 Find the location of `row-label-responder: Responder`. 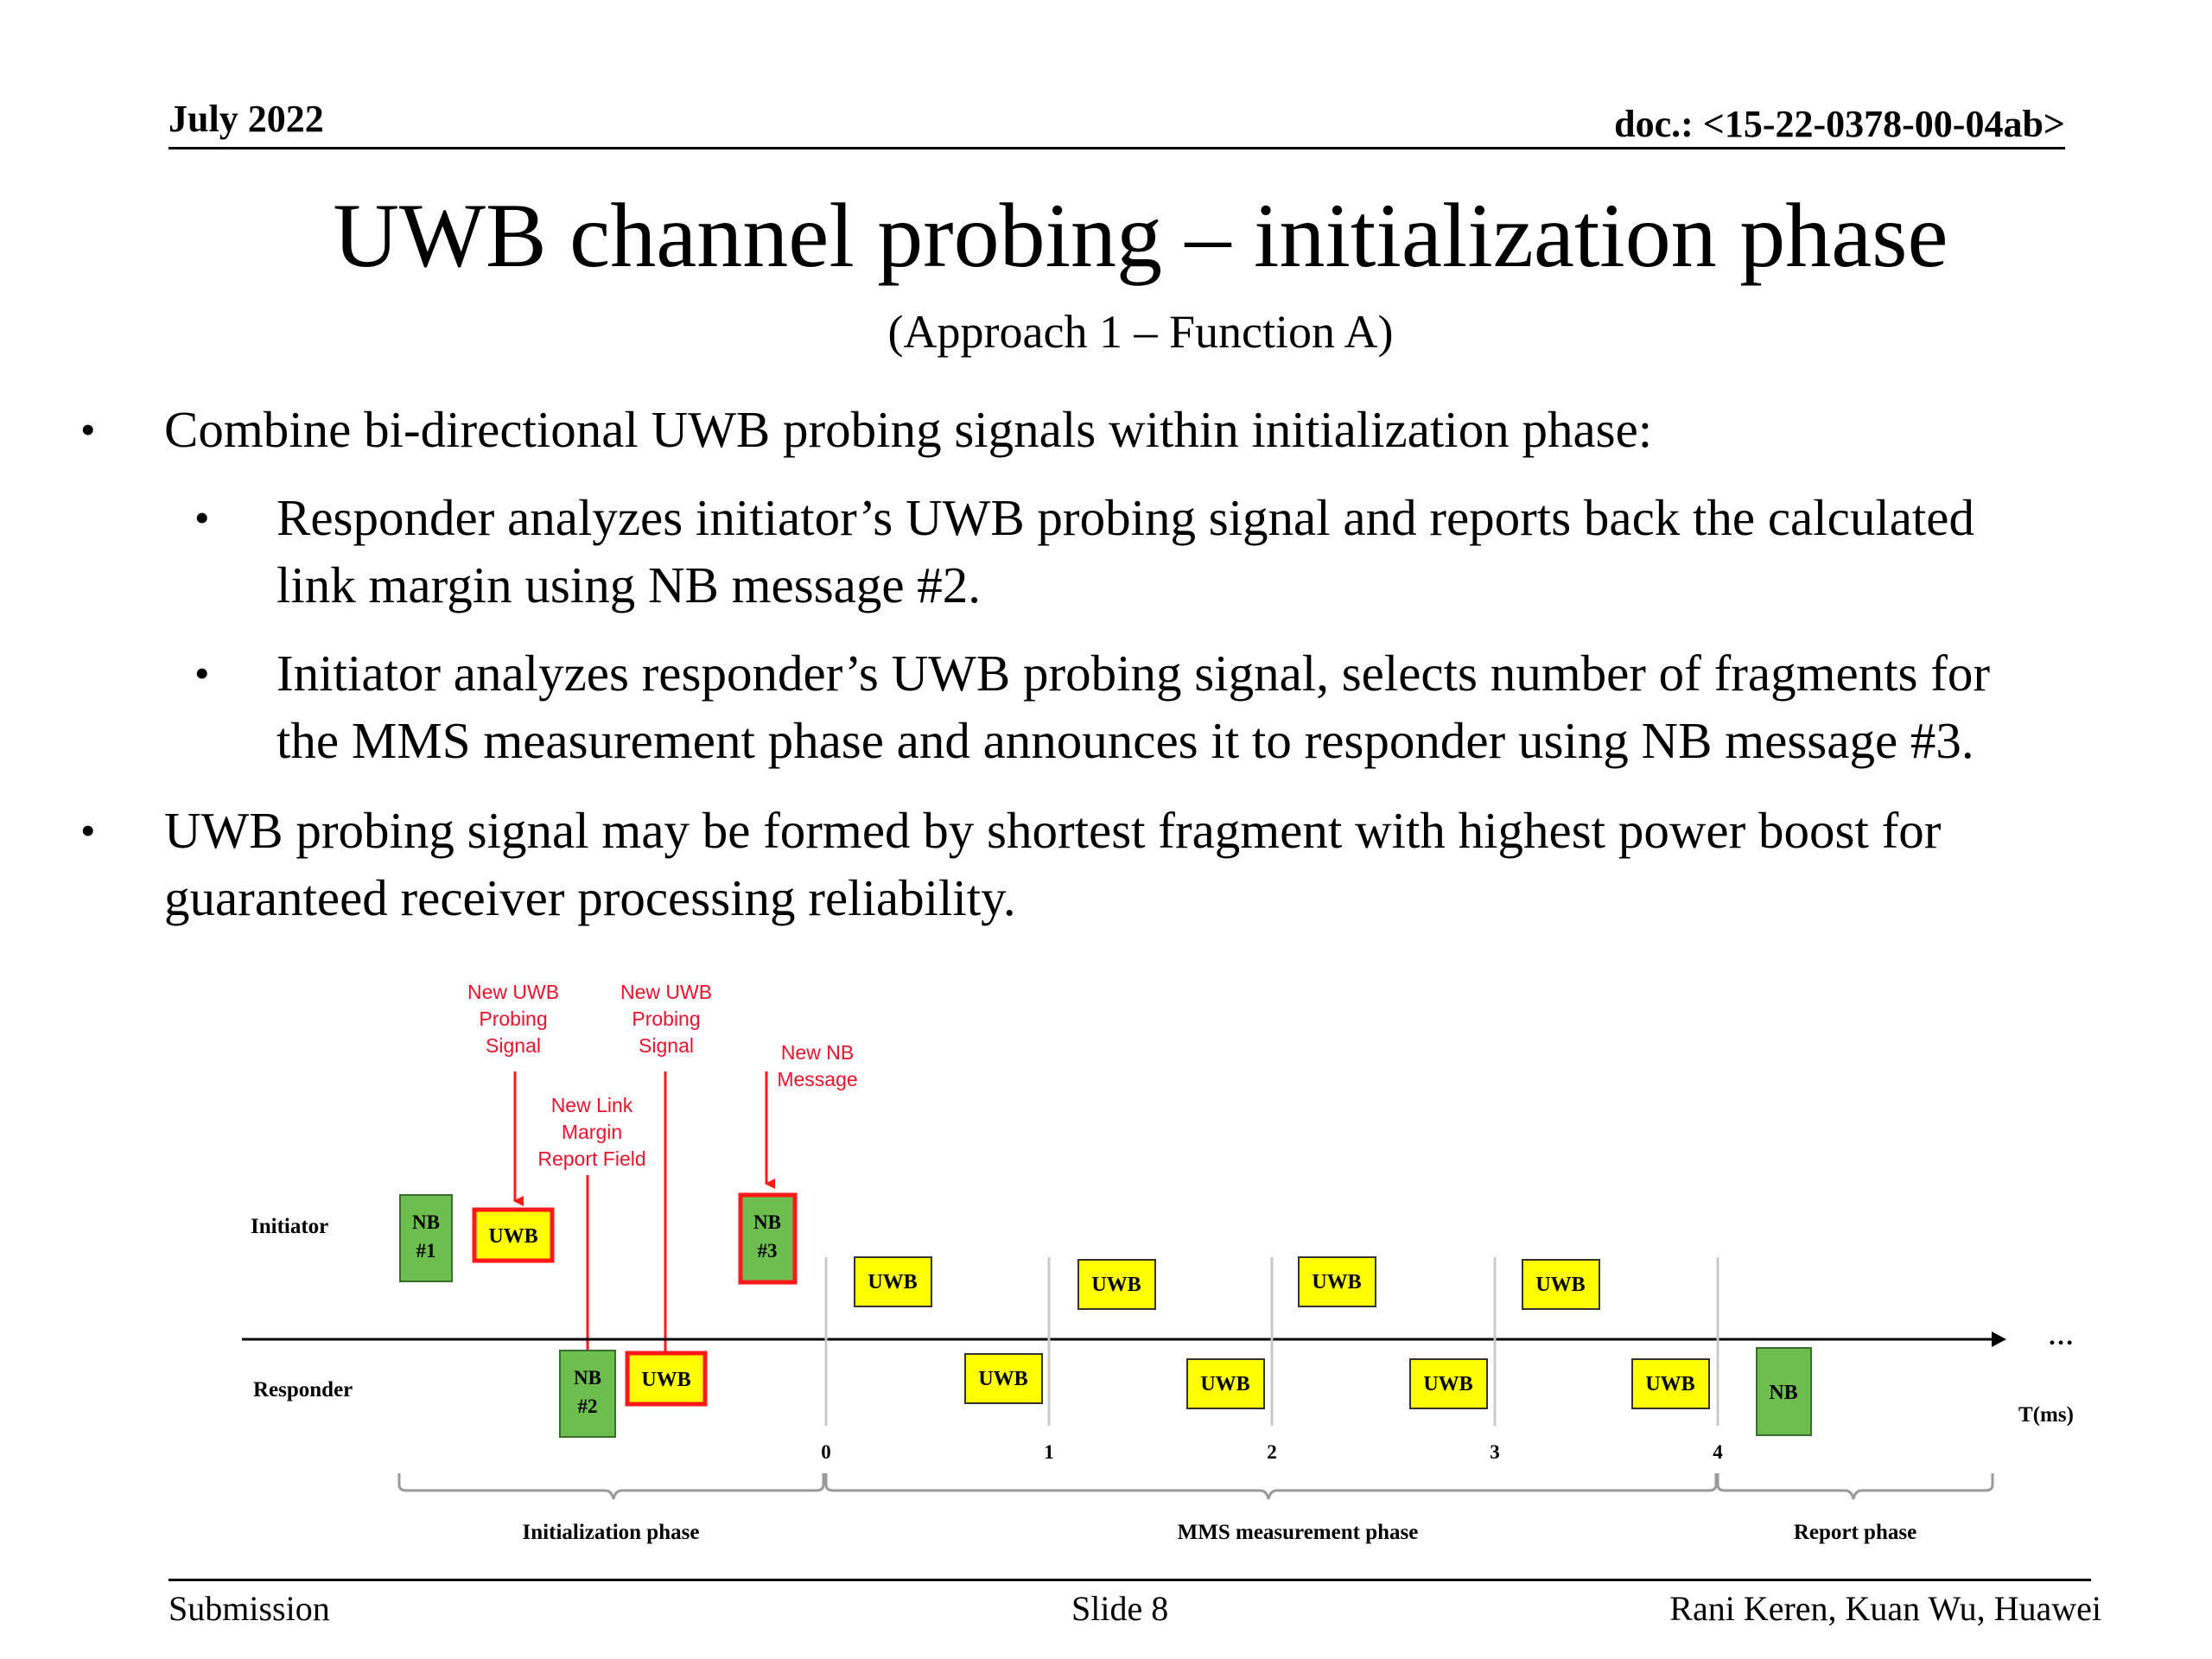

row-label-responder: Responder is located at coordinates (303, 1390).